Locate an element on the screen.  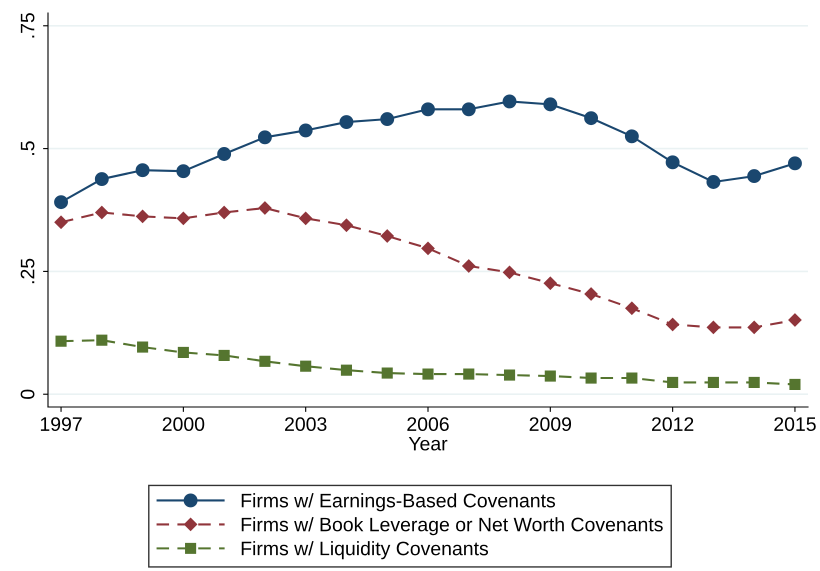
x-tick-label: 2012 is located at coordinates (673, 424).